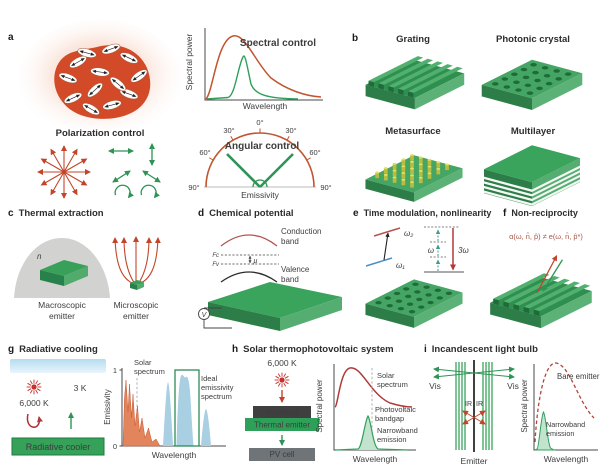 Image resolution: width=600 pixels, height=471 pixels. Describe the element at coordinates (372, 432) in the screenshot. I see `narrowband-emission-curve` at that location.